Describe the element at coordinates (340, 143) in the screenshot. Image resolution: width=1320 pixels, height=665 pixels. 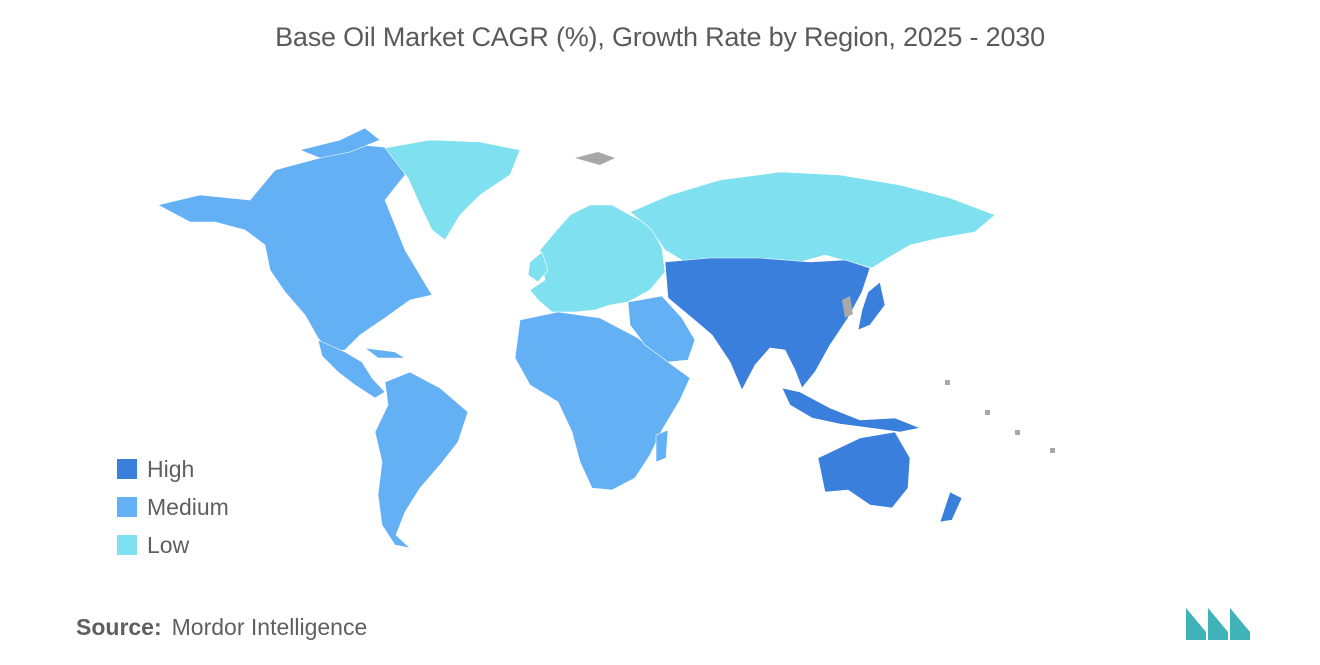
I see `canadian-arctic-islands` at that location.